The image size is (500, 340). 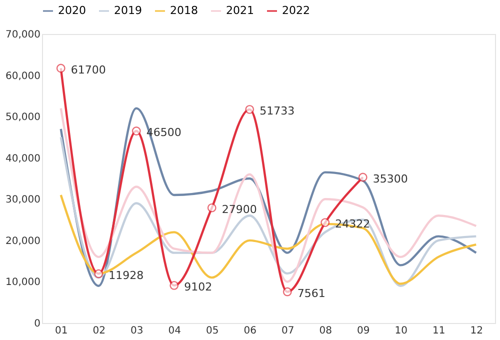 I want to click on data-label: 9102, so click(x=198, y=287).